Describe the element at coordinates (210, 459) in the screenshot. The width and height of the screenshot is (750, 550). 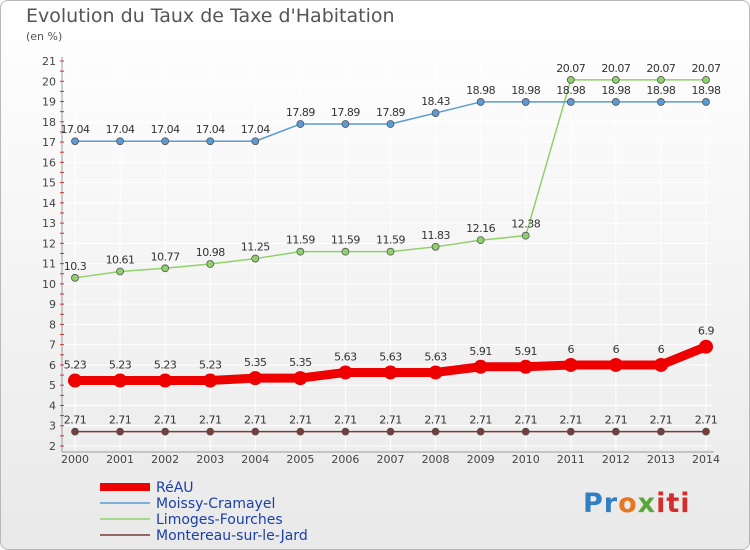
I see `x-tick-label: 2003` at that location.